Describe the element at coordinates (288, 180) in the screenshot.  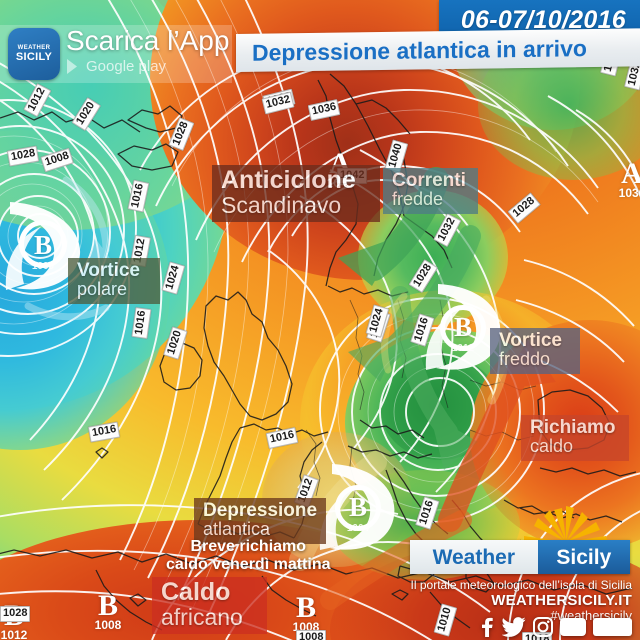
I see `anticiclone-scandinavo-line1: Anticiclone` at that location.